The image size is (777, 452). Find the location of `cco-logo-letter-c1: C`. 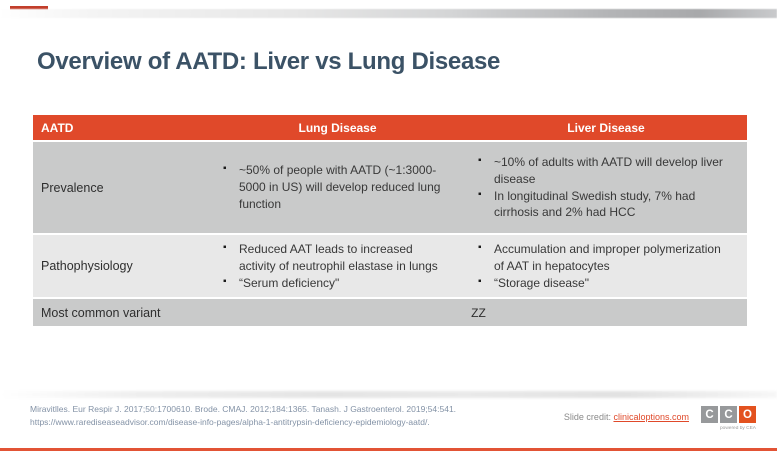

cco-logo-letter-c1: C is located at coordinates (709, 414).